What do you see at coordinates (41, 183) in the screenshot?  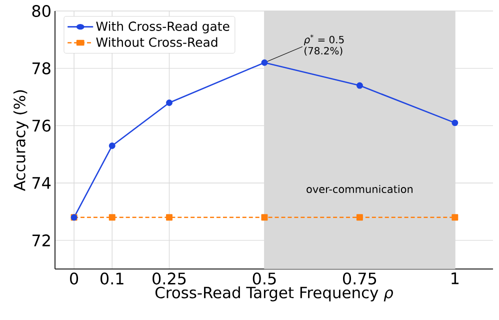 I see `y-tick-label: 74` at bounding box center [41, 183].